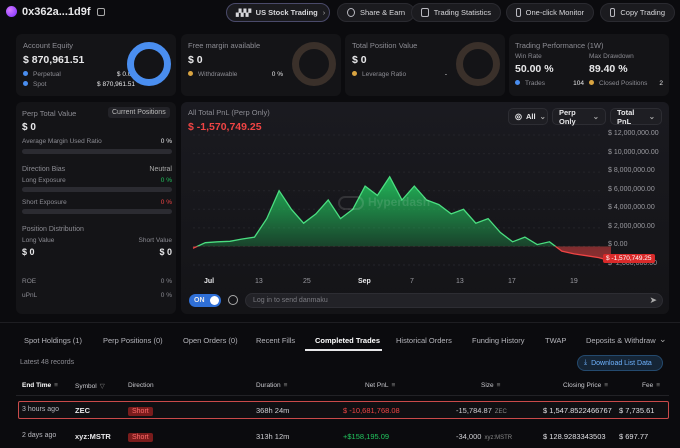 The width and height of the screenshot is (680, 448). I want to click on chevron-right-icon: ›, so click(324, 12).